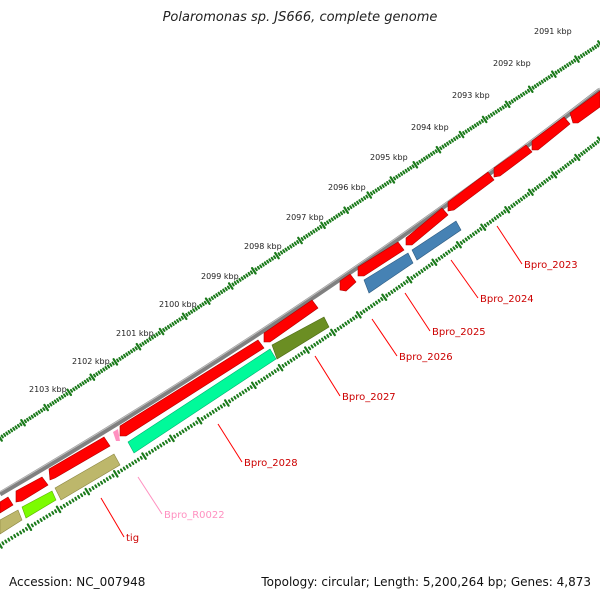 This screenshot has height=600, width=600. I want to click on gene-arrow-bpro-2023-c, so click(513, 161).